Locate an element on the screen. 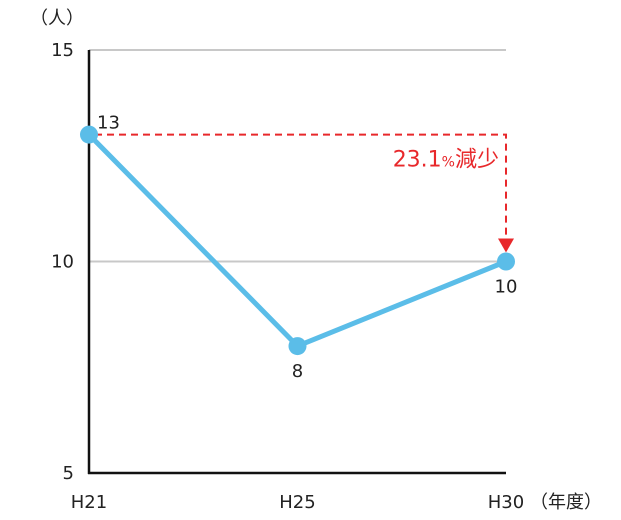 This screenshot has height=520, width=621. annotation-arrowhead is located at coordinates (506, 245).